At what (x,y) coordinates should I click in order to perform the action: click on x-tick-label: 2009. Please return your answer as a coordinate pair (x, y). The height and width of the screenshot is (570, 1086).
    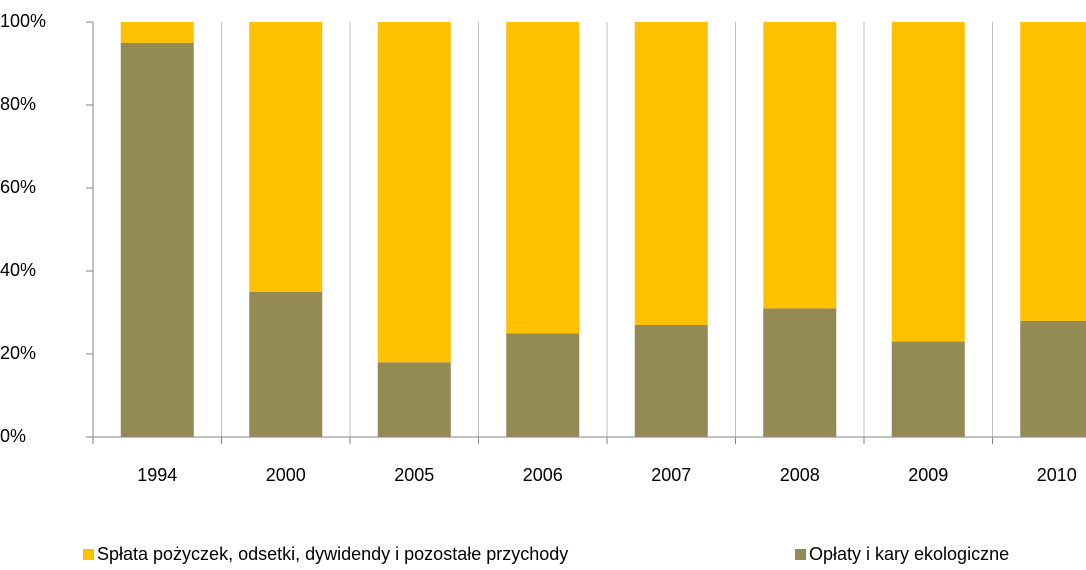
    Looking at the image, I should click on (928, 475).